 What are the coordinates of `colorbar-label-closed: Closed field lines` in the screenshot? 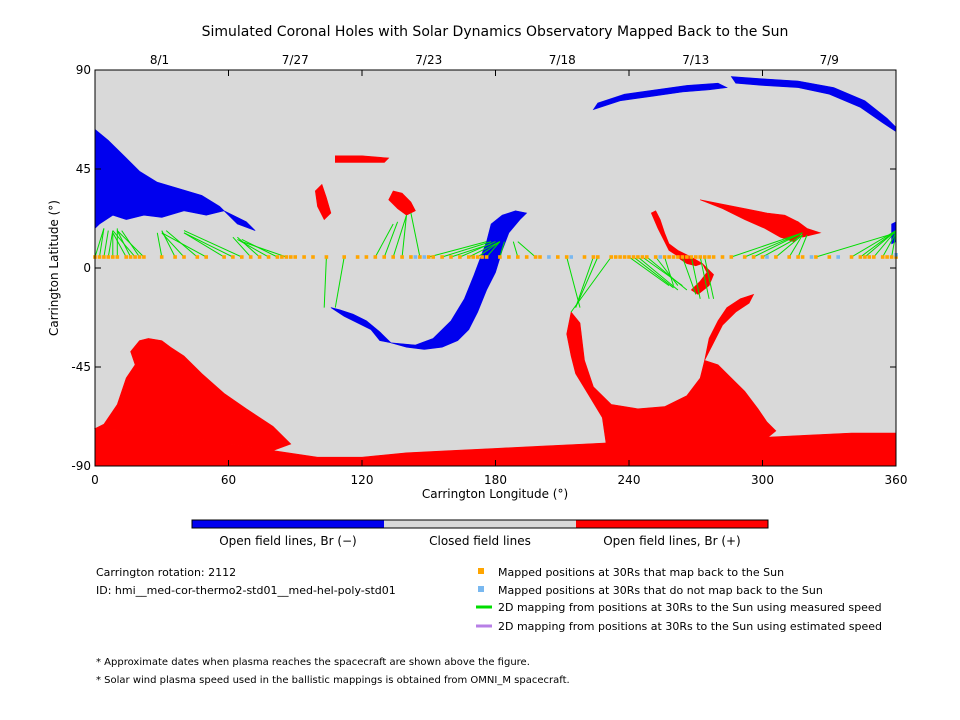 It's located at (480, 541).